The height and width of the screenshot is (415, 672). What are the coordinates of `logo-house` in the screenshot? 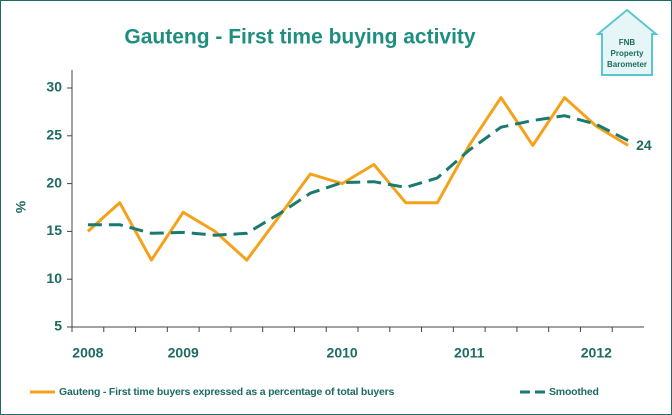 It's located at (627, 42).